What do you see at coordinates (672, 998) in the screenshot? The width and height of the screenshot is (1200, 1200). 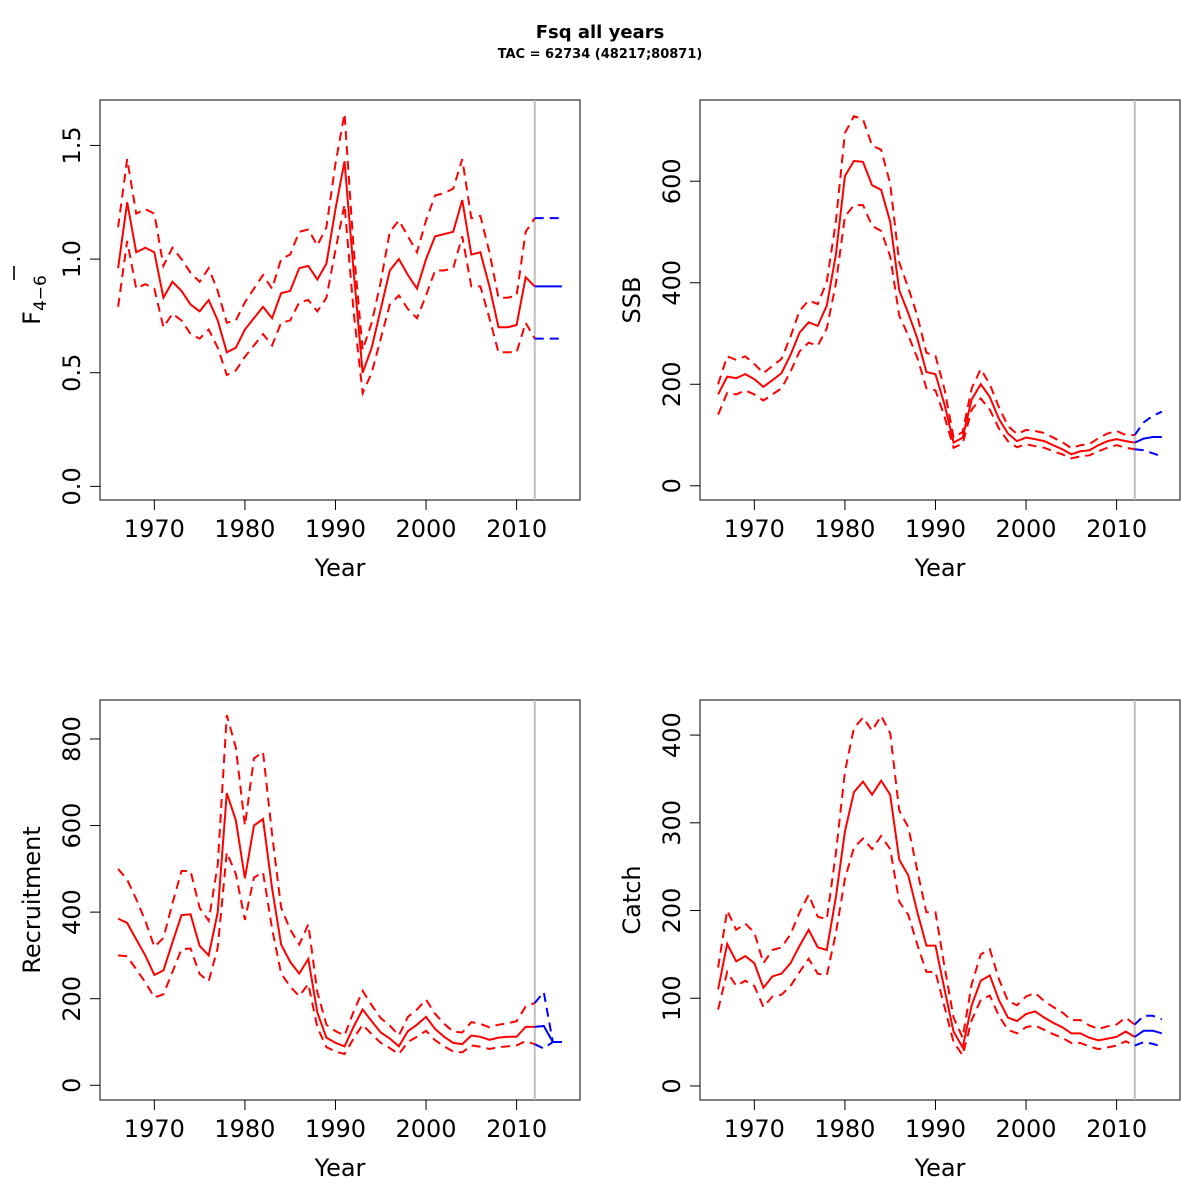 I see `y-tick-label: 100` at bounding box center [672, 998].